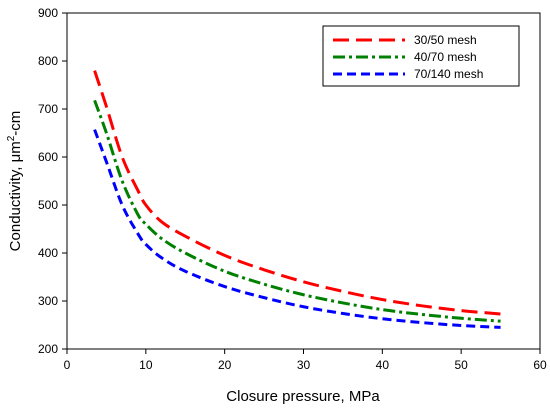 This screenshot has width=550, height=409. Describe the element at coordinates (448, 74) in the screenshot. I see `legend-label-70-140-mesh: 70/140 mesh` at that location.